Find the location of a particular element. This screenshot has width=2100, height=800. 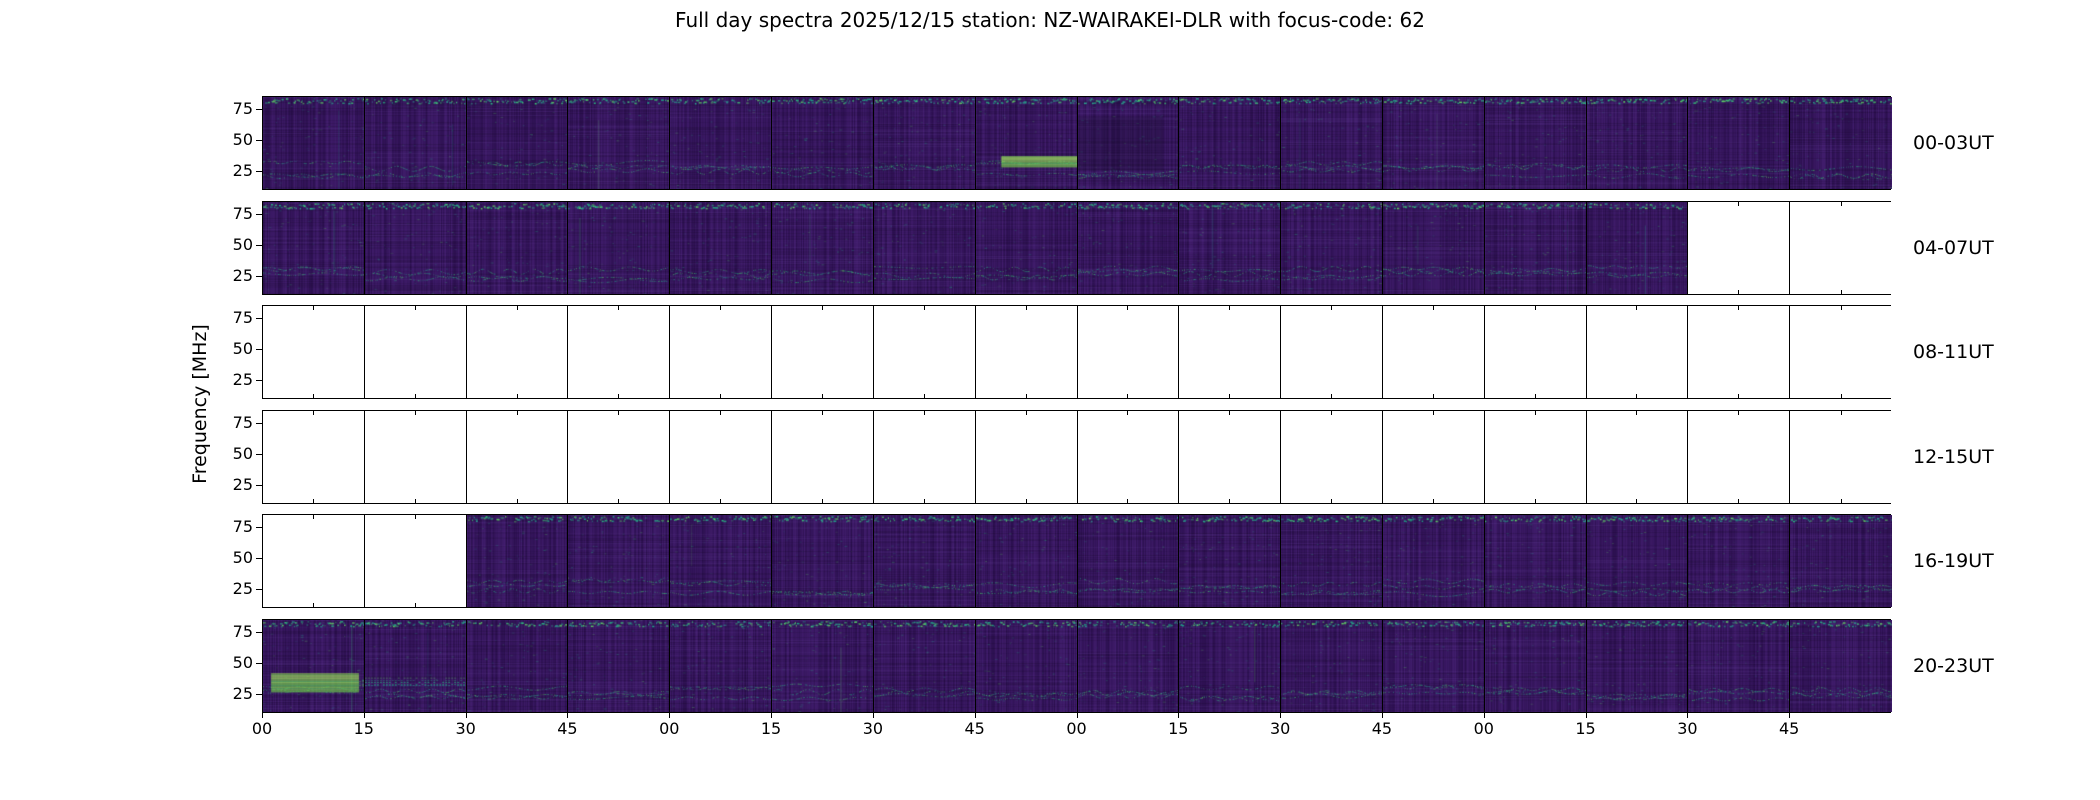

row-time-label: 00-03UT is located at coordinates (1953, 143).